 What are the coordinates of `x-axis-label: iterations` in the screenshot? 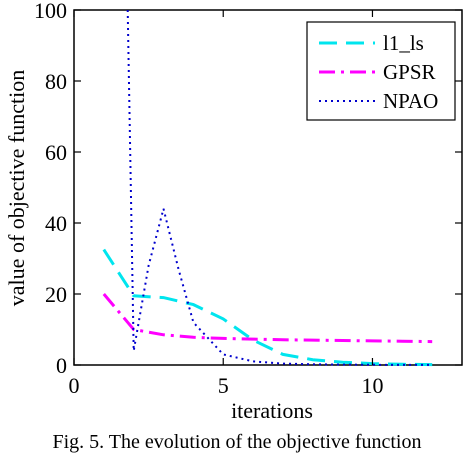 It's located at (272, 410).